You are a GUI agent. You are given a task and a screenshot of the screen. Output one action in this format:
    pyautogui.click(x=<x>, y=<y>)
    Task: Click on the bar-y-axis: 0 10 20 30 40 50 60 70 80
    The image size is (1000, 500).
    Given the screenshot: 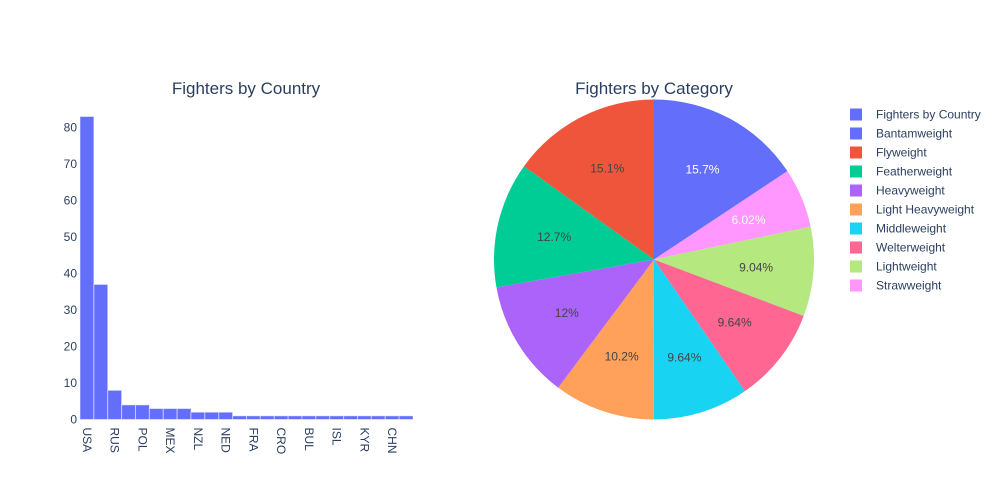 What is the action you would take?
    pyautogui.click(x=71, y=273)
    